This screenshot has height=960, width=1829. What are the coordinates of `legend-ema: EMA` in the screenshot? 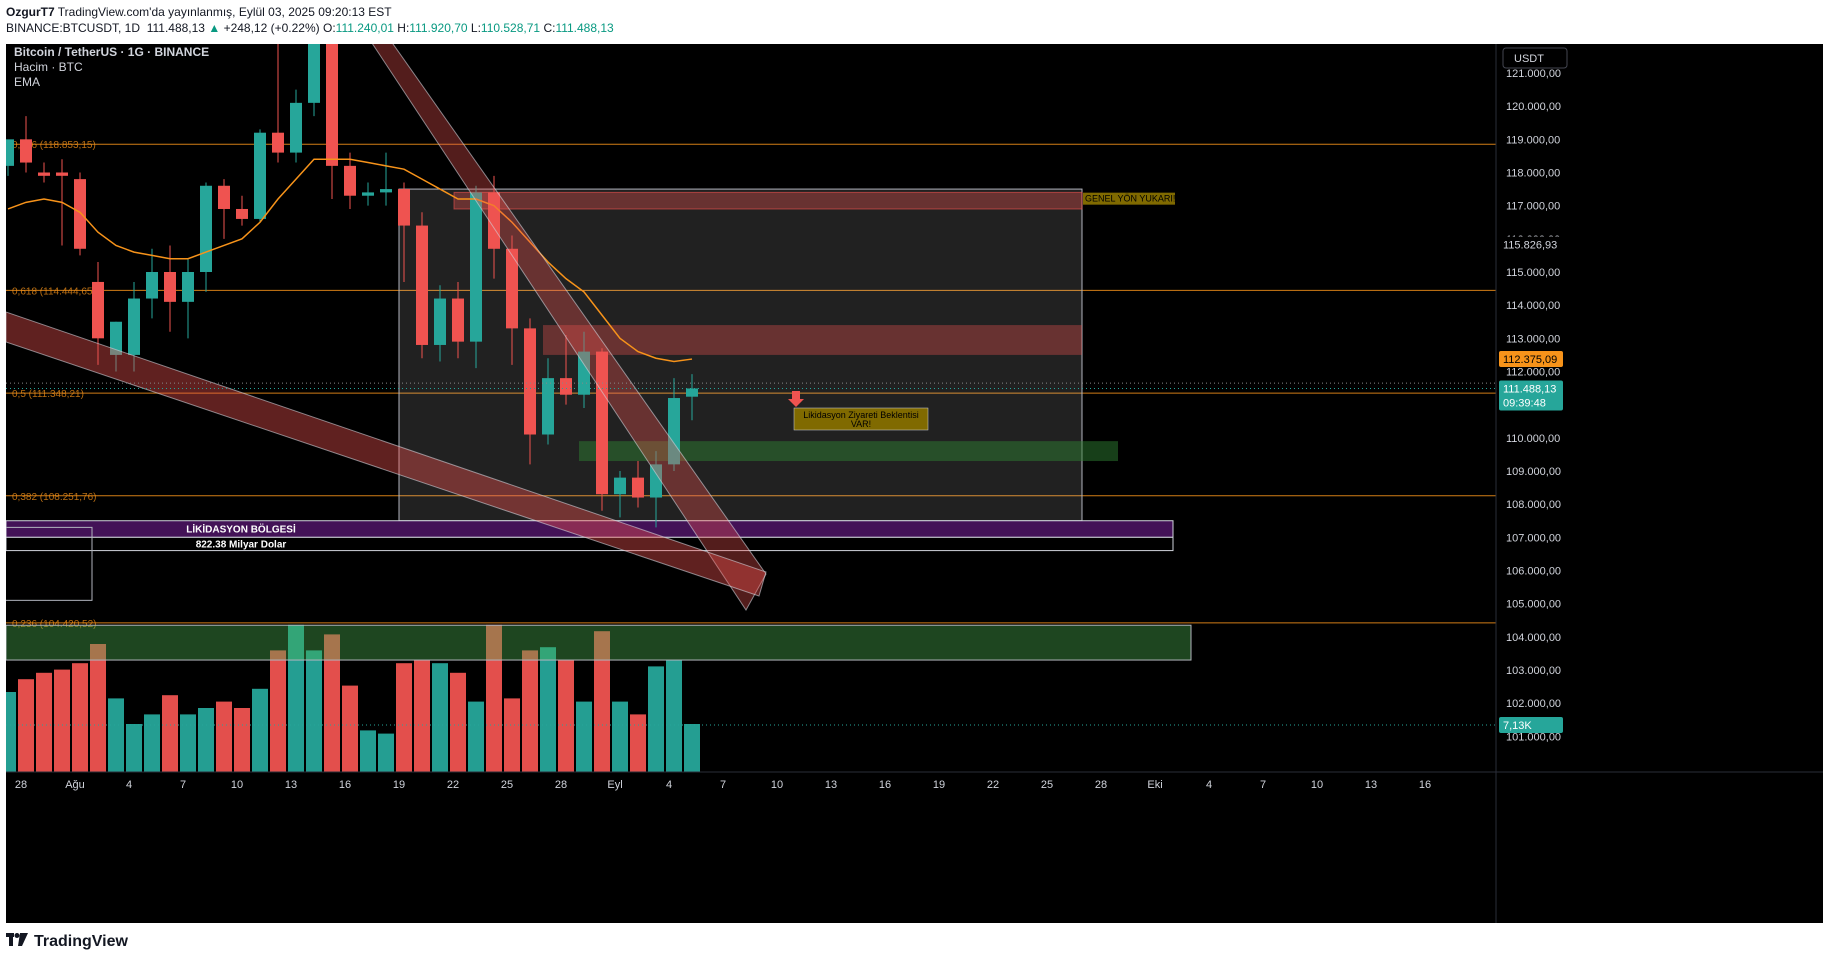 It's located at (27, 82).